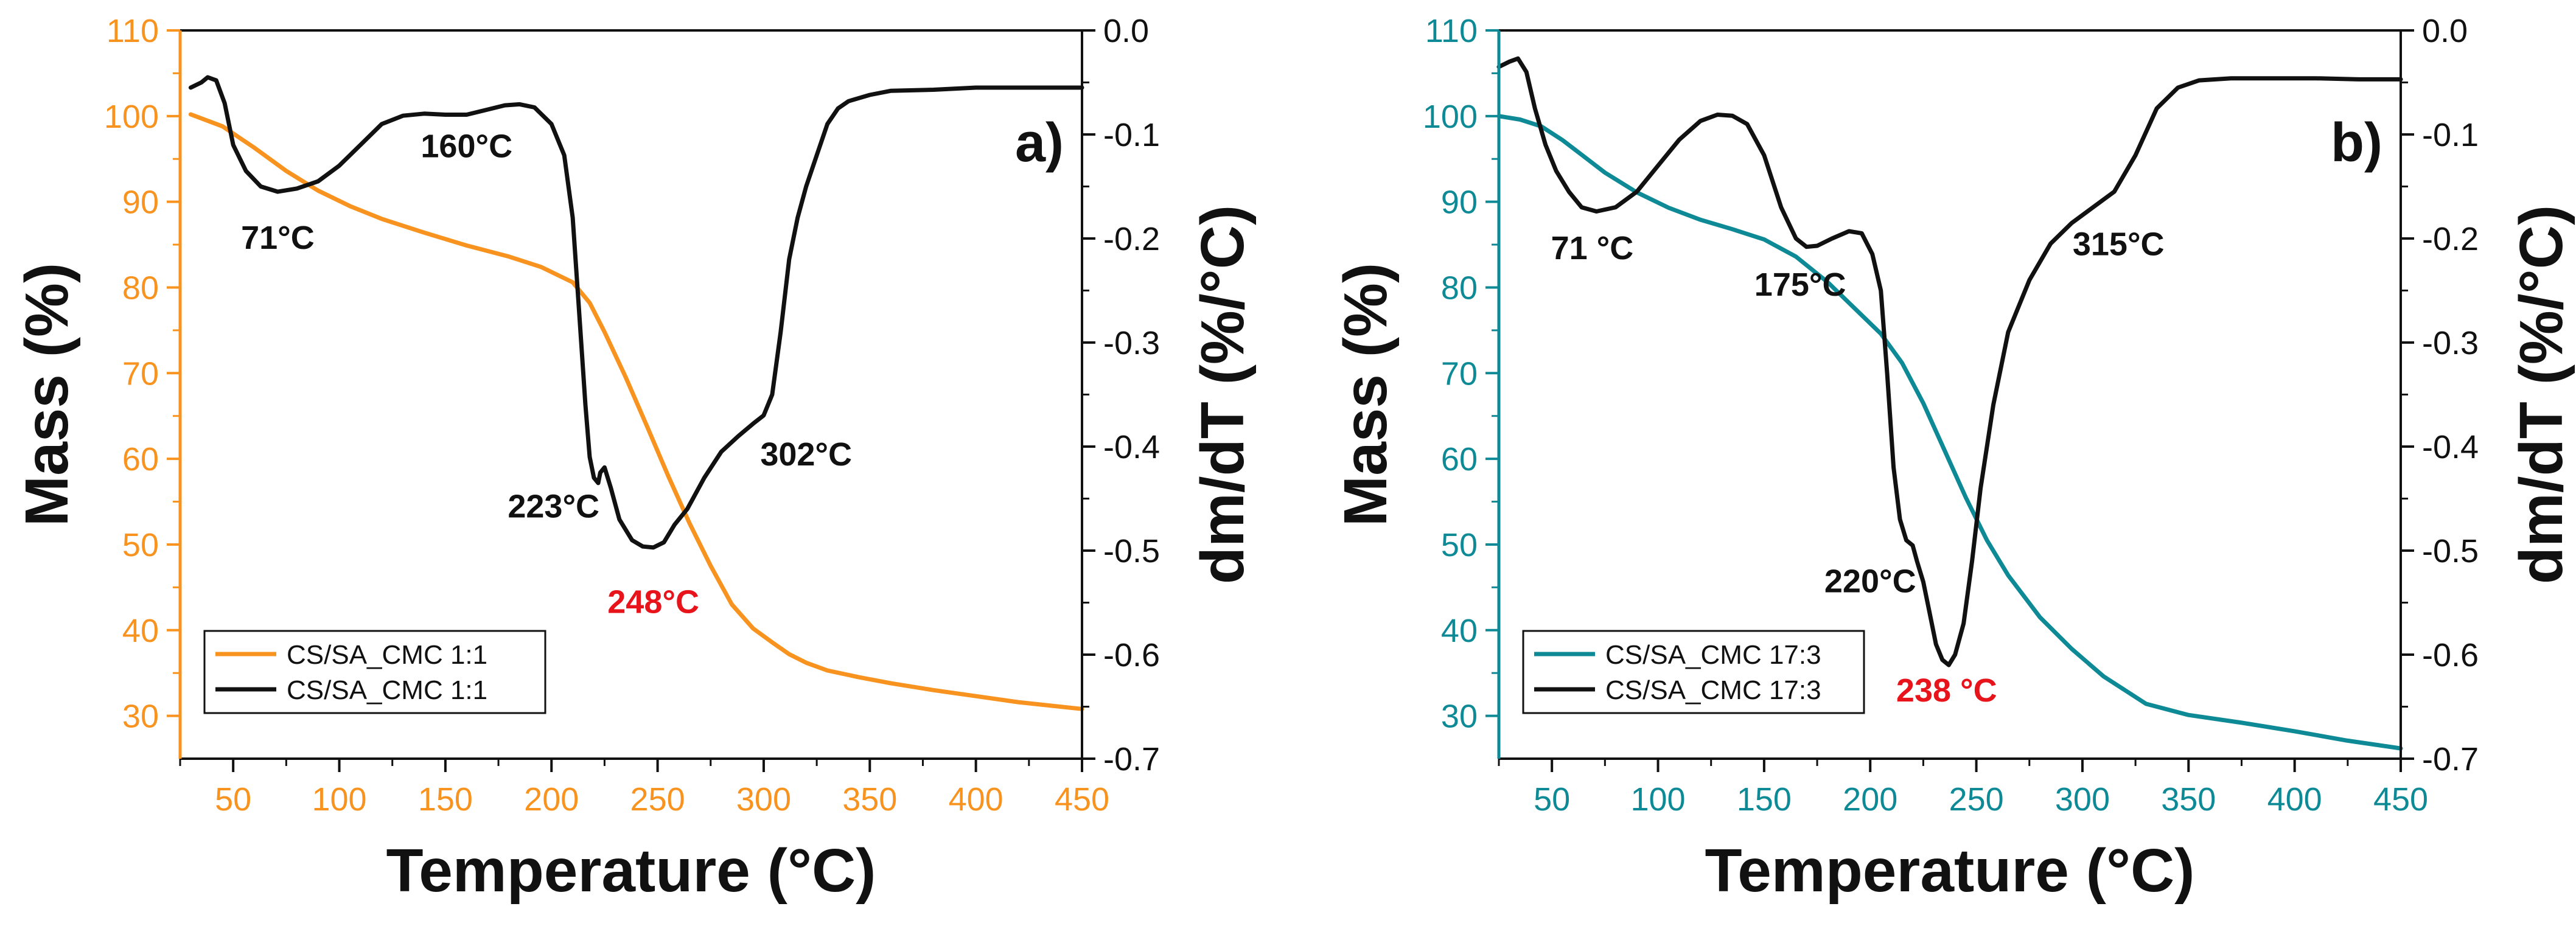 This screenshot has width=2576, height=926. What do you see at coordinates (2356, 143) in the screenshot?
I see `panel-label: b)` at bounding box center [2356, 143].